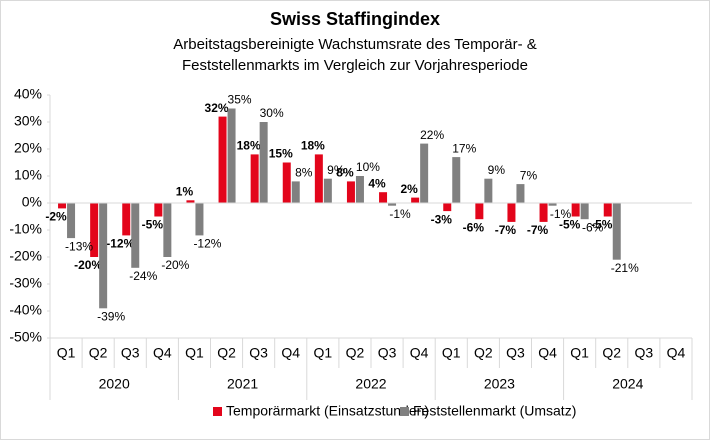 This screenshot has width=710, height=440. Describe the element at coordinates (464, 148) in the screenshot. I see `value-label: 17%` at that location.